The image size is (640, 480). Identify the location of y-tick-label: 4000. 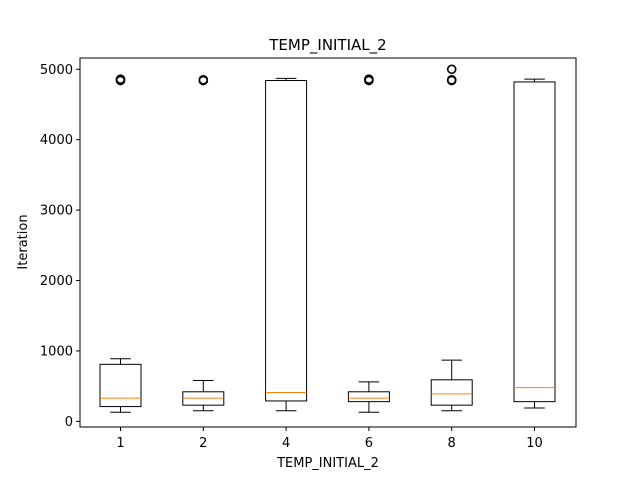
(56, 140).